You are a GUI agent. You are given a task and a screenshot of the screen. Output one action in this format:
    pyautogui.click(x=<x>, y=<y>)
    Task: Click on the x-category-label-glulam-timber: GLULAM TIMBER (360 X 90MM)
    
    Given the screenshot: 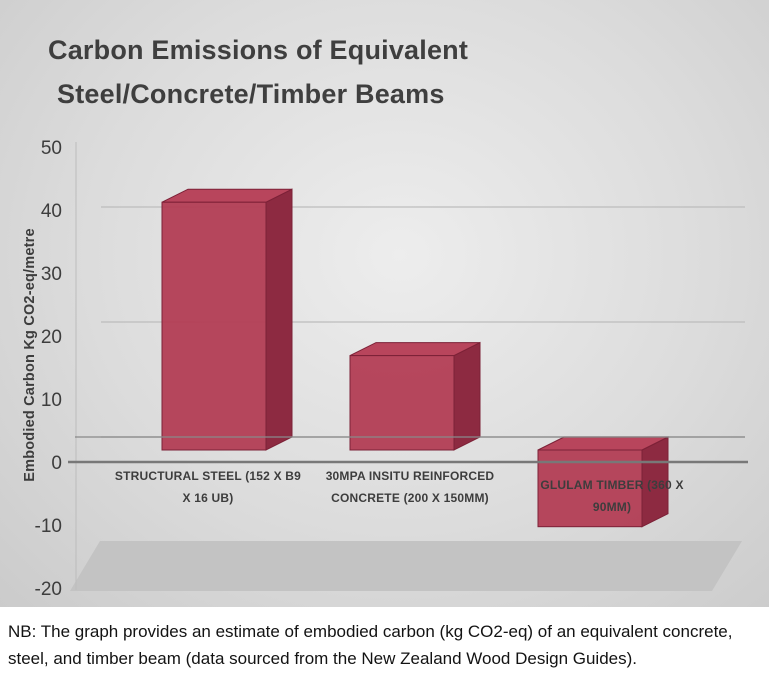 What is the action you would take?
    pyautogui.click(x=611, y=496)
    